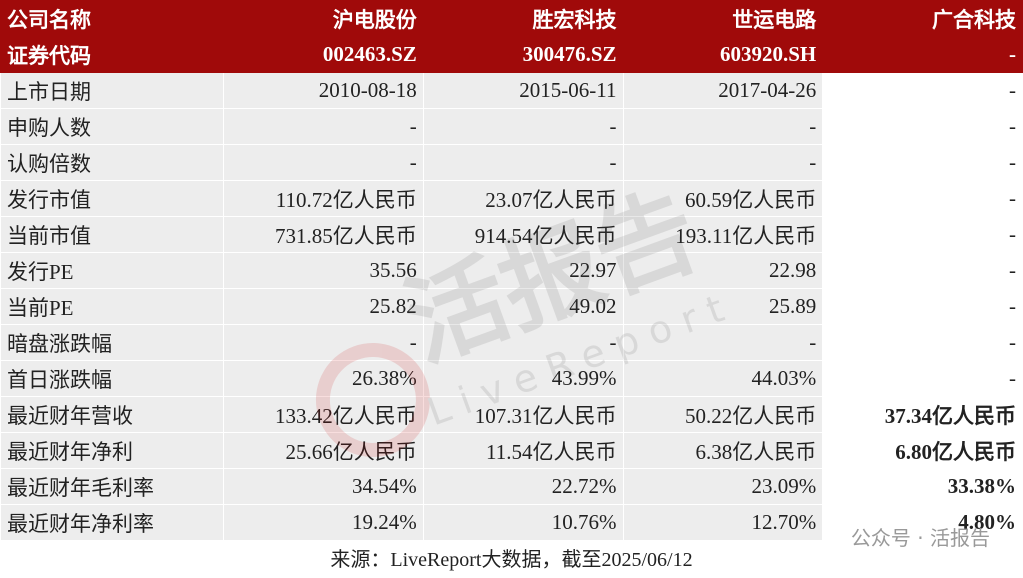  Describe the element at coordinates (112, 18) in the screenshot. I see `row-label: 公司名称` at that location.